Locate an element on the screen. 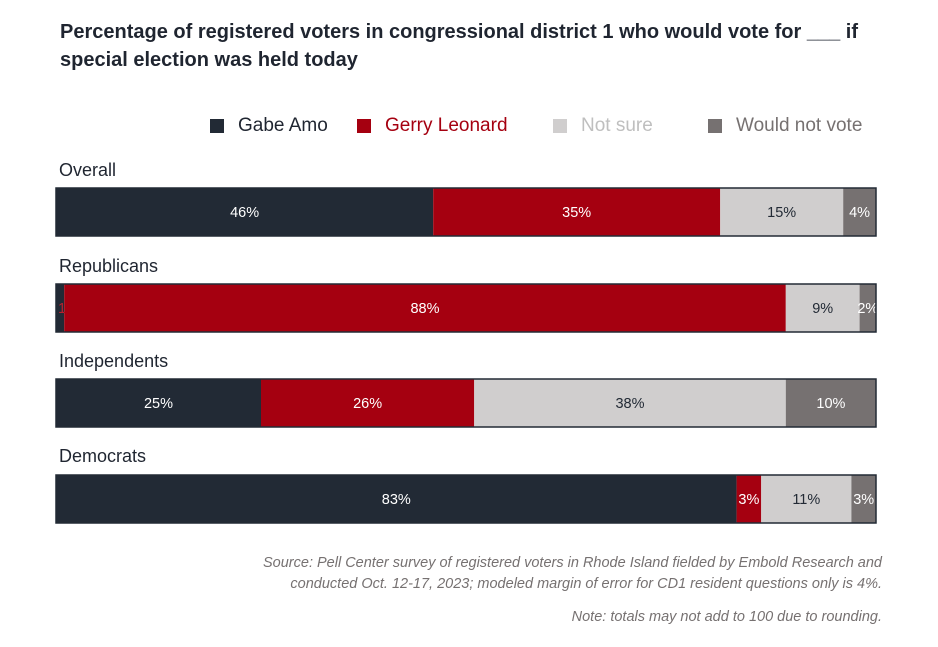 The height and width of the screenshot is (647, 938). bar-segment-independents-gabe-amo is located at coordinates (158, 403).